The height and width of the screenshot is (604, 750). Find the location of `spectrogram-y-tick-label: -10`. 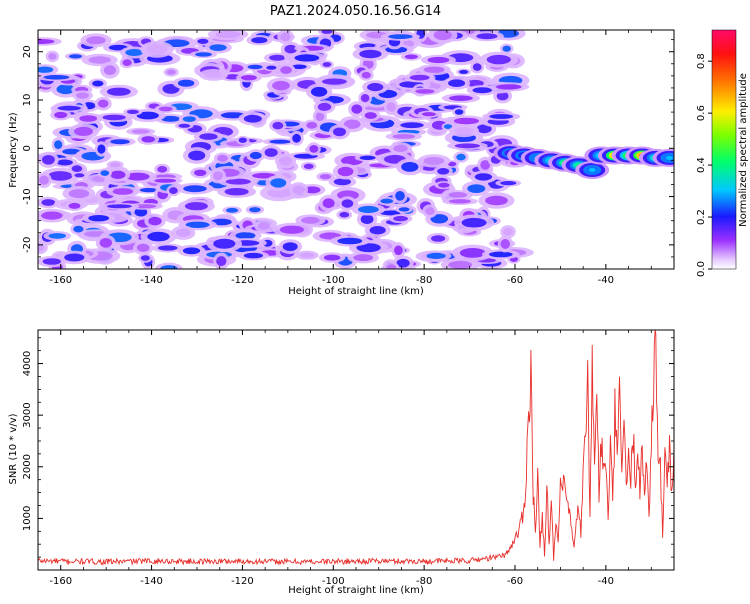

spectrogram-y-tick-label: -10 is located at coordinates (27, 196).